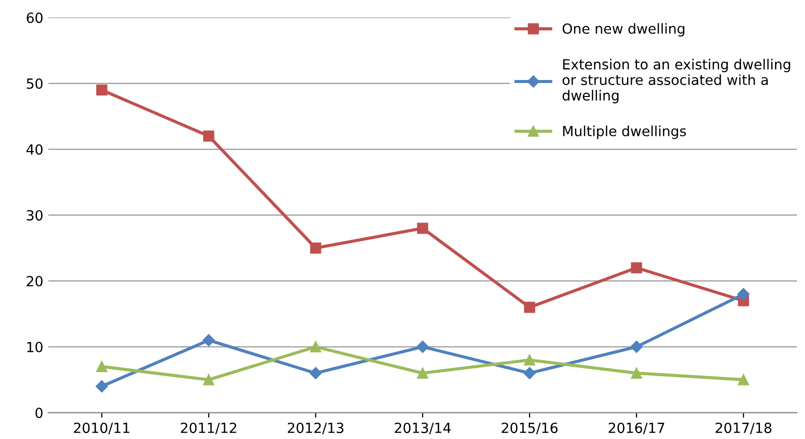  Describe the element at coordinates (34, 281) in the screenshot. I see `y-tick-label: 20` at that location.